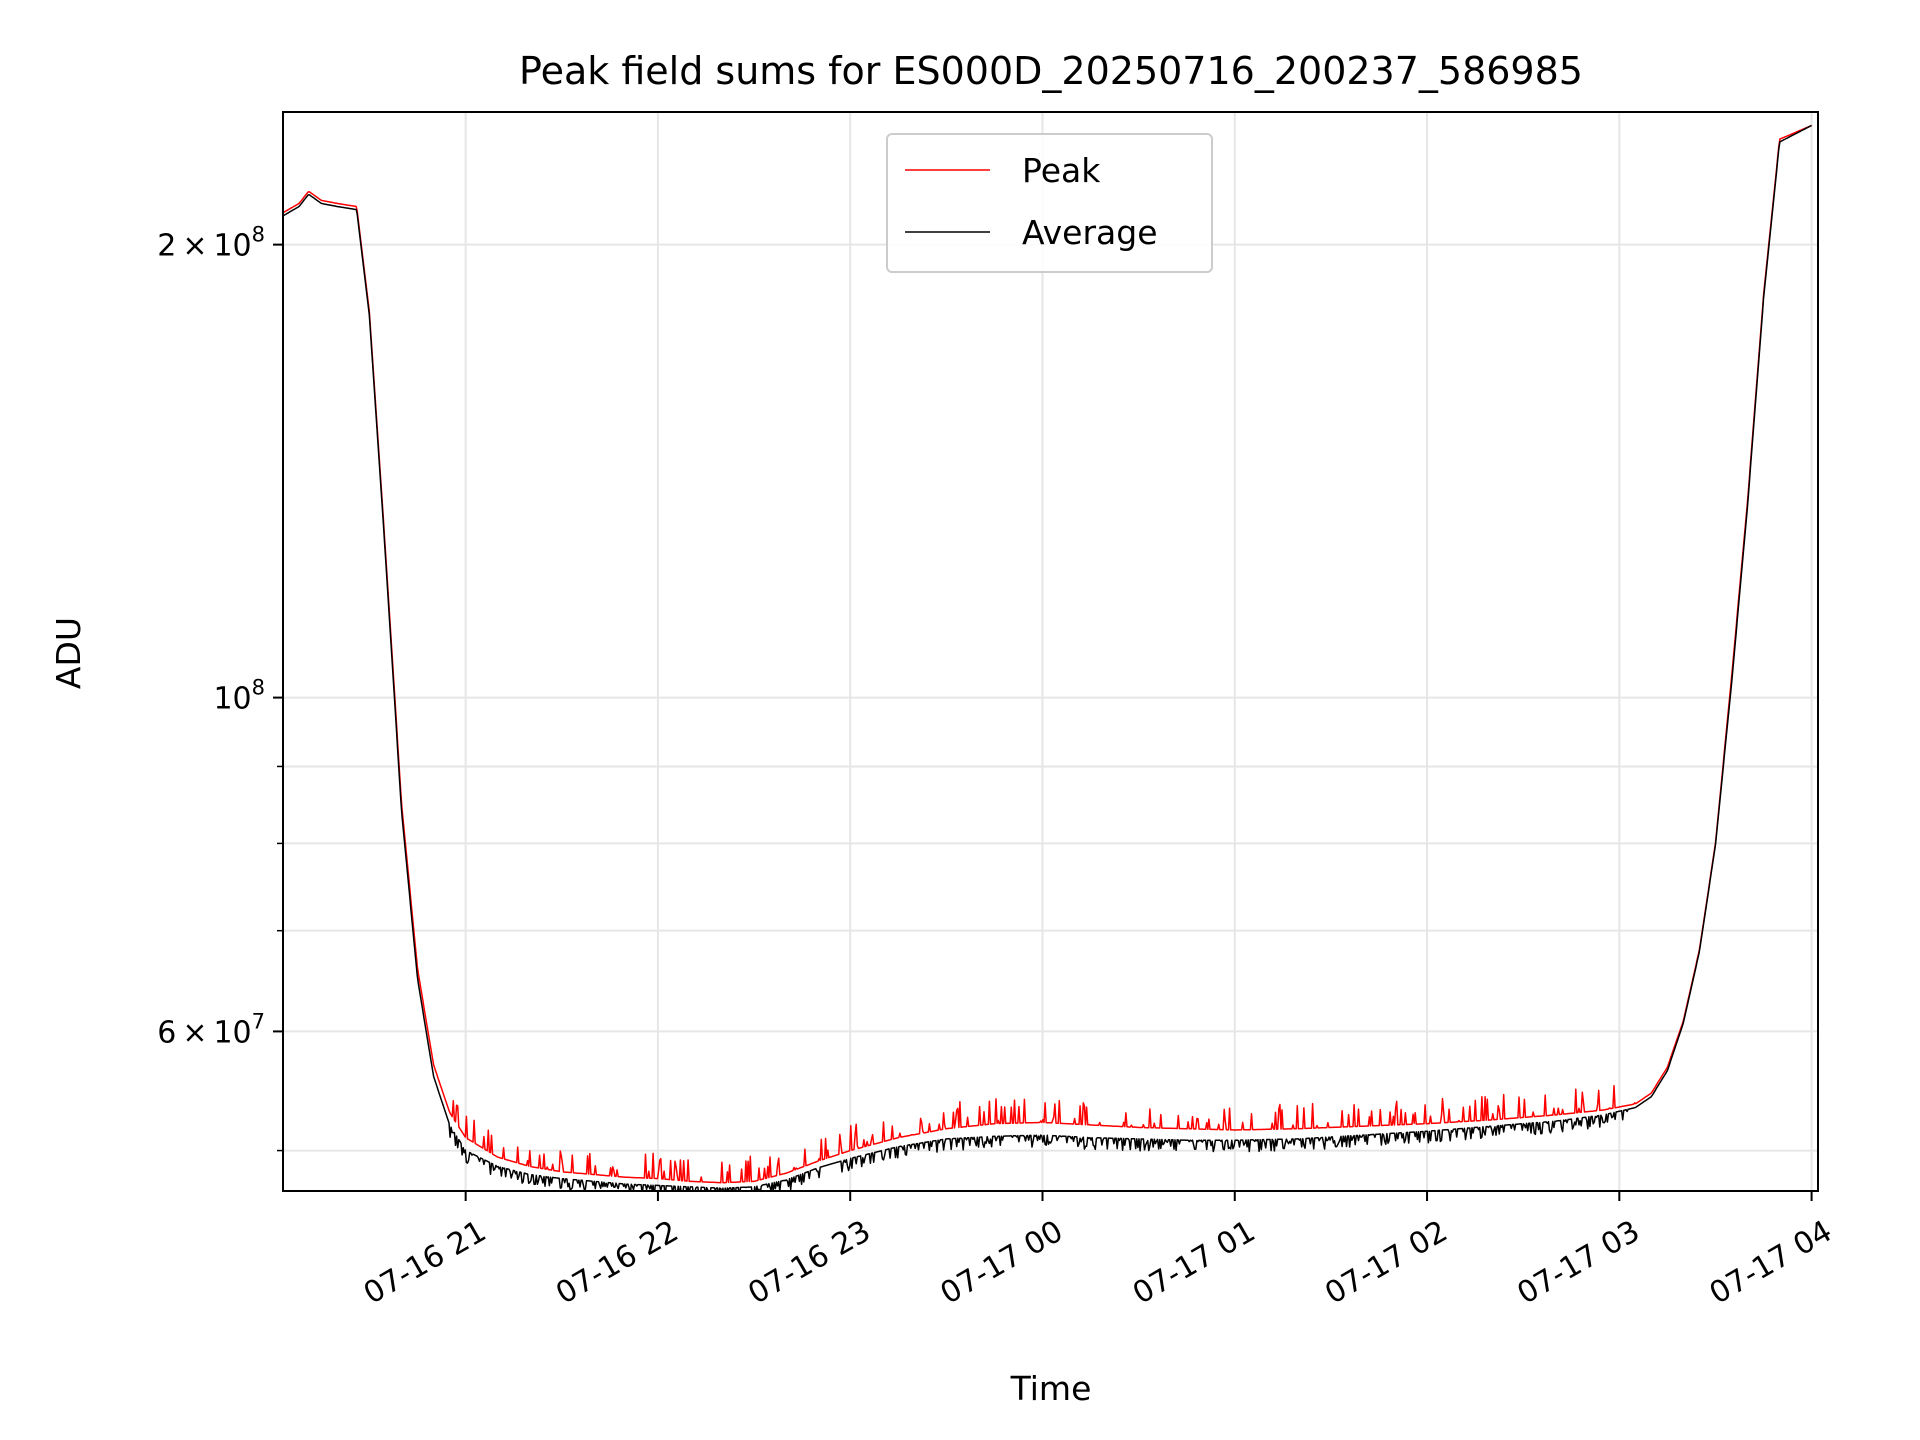 This screenshot has width=1920, height=1440. What do you see at coordinates (211, 1029) in the screenshot?
I see `y-tick-label: 6 × 10⁷` at bounding box center [211, 1029].